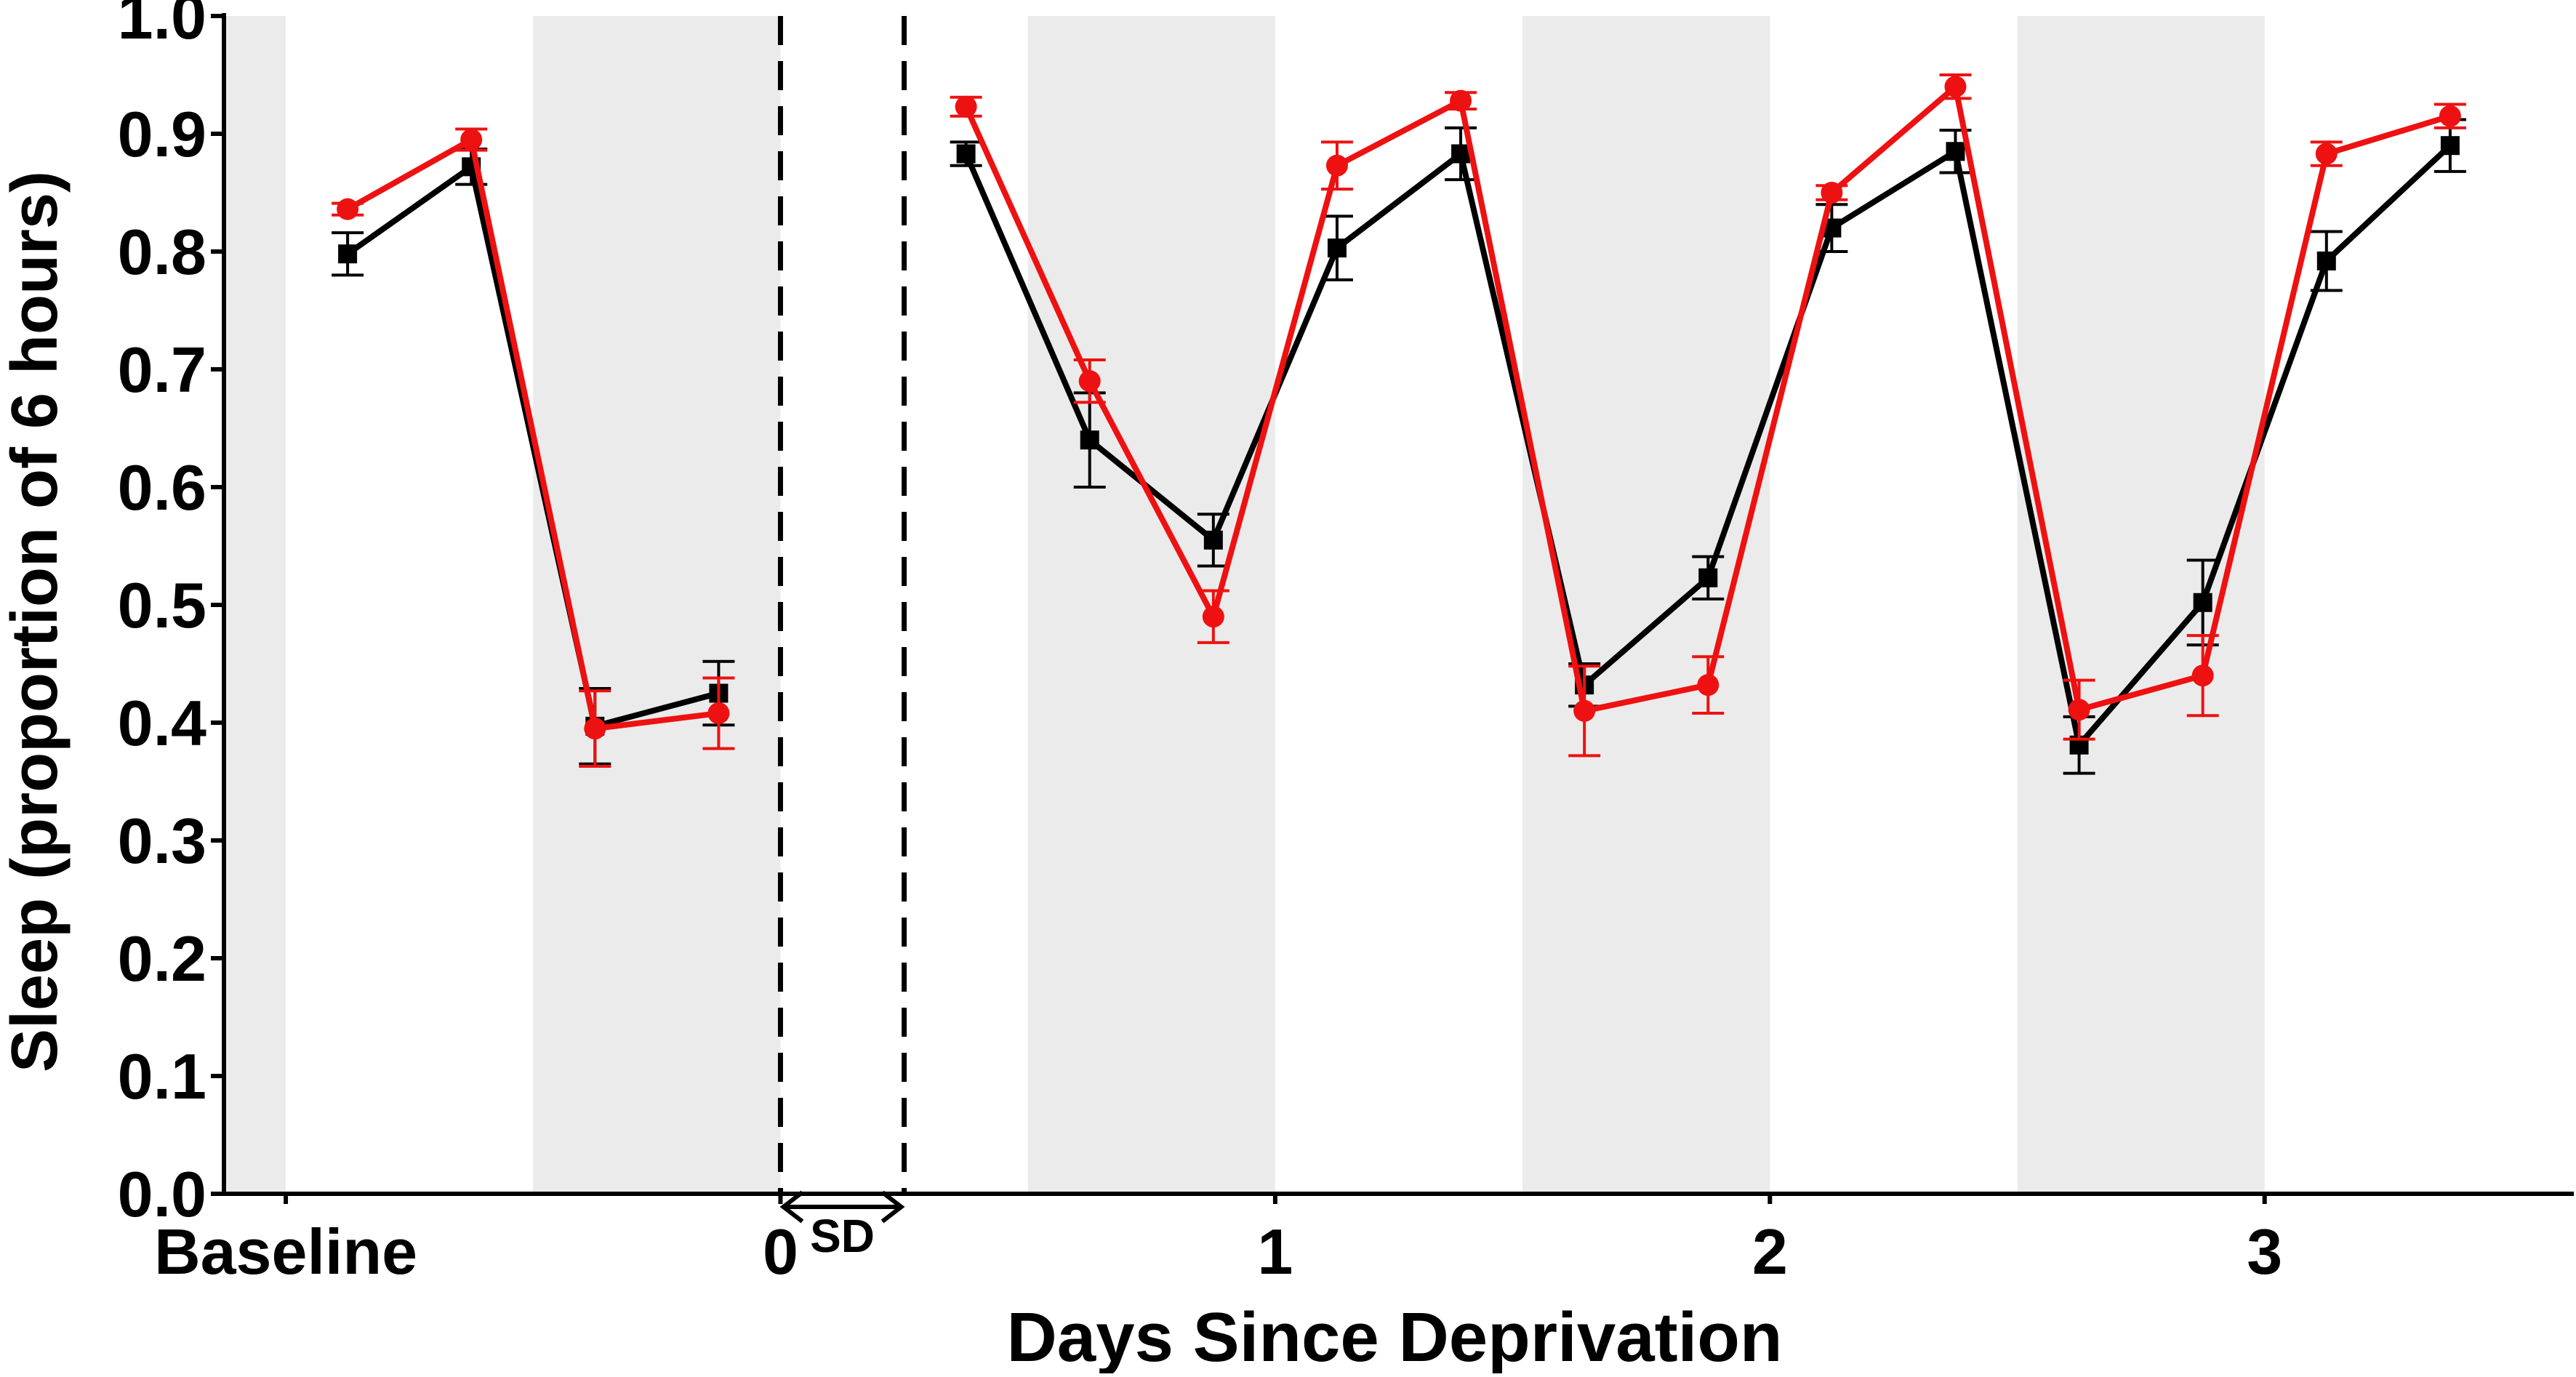 Image resolution: width=2576 pixels, height=1377 pixels. What do you see at coordinates (843, 1236) in the screenshot?
I see `sd-label: SD` at bounding box center [843, 1236].